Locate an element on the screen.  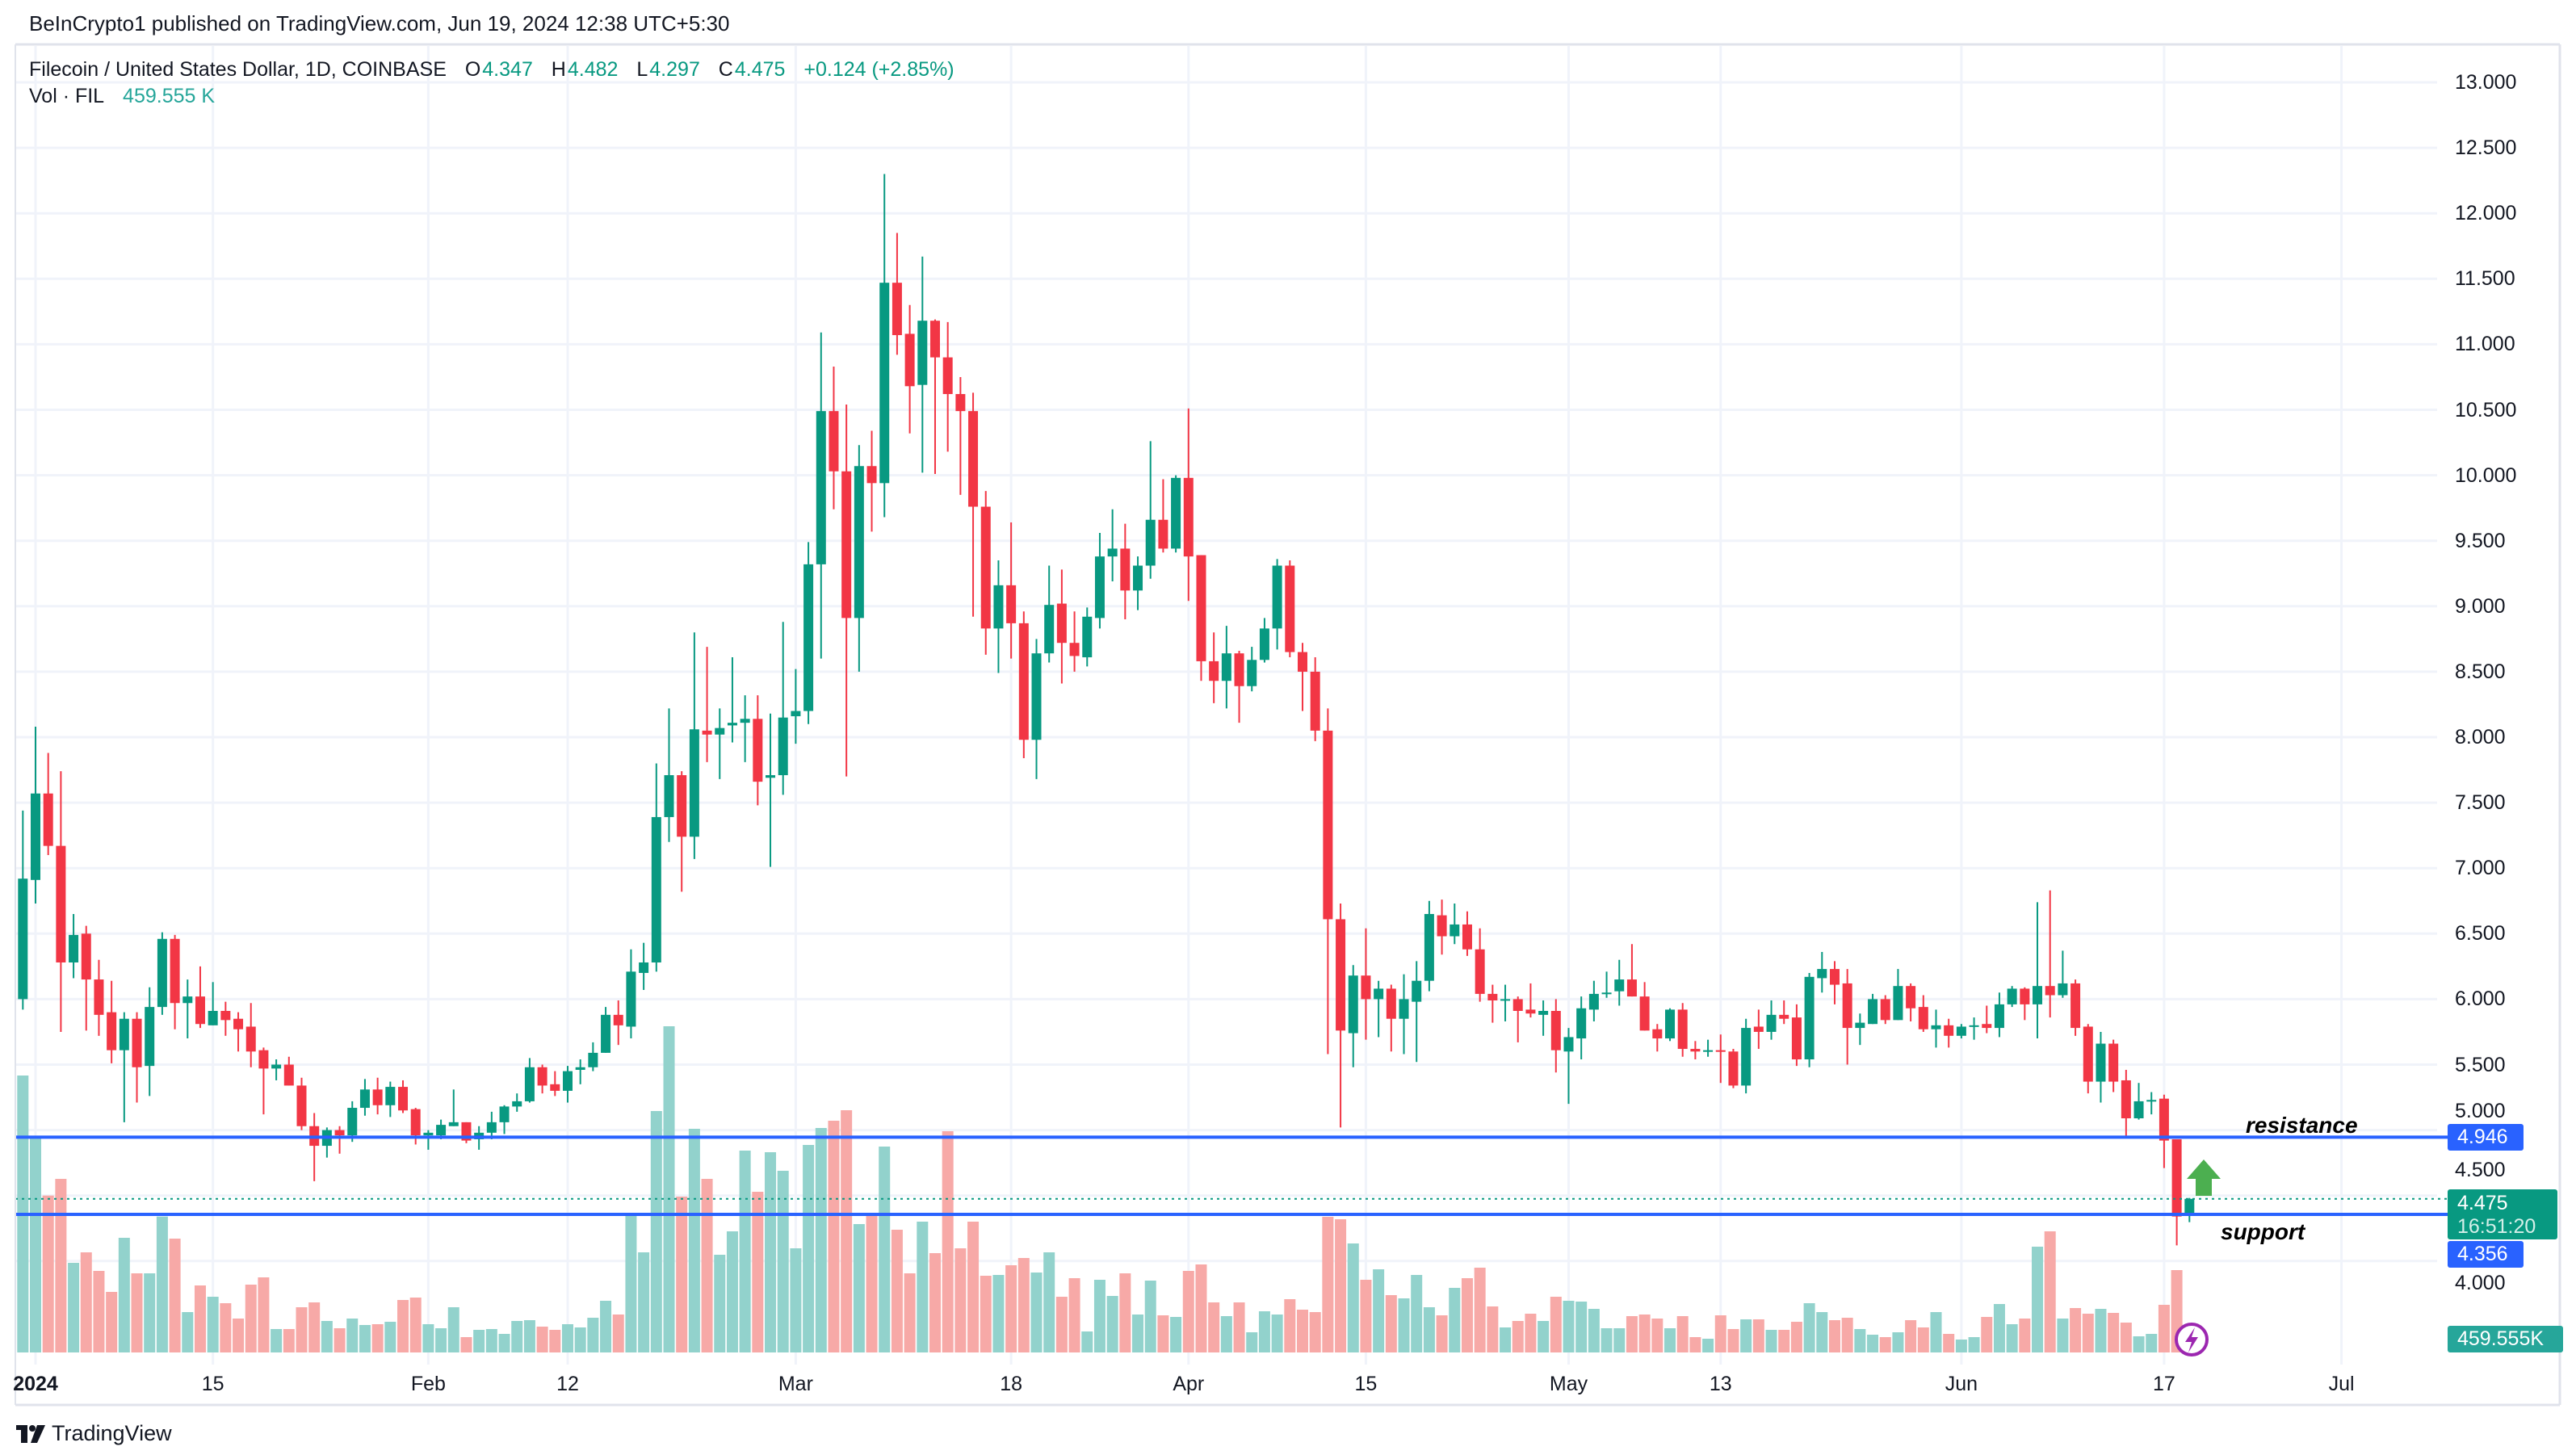
tradingview-logo-text: TradingView is located at coordinates (112, 1433).